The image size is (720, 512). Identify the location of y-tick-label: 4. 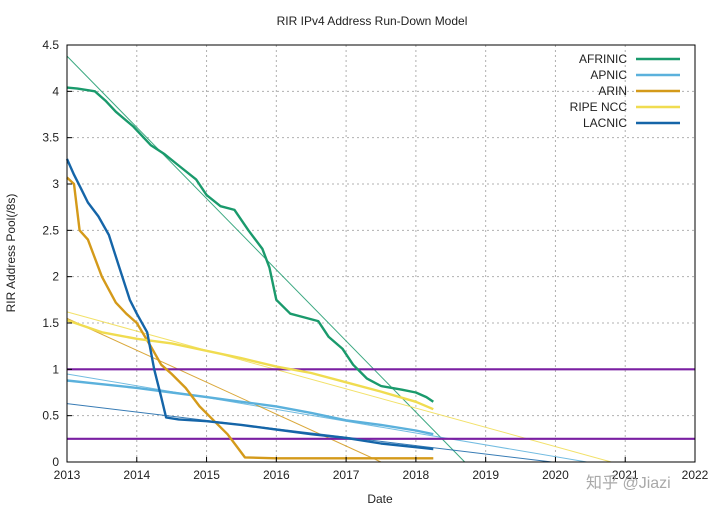
(55, 91).